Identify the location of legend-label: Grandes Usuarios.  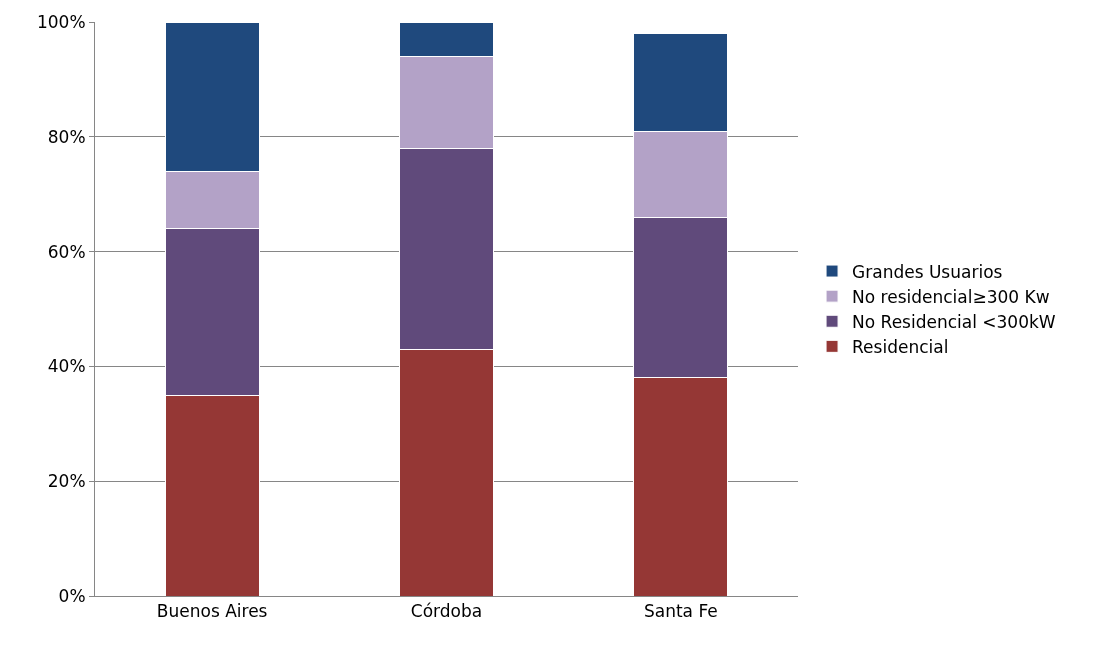
(927, 271).